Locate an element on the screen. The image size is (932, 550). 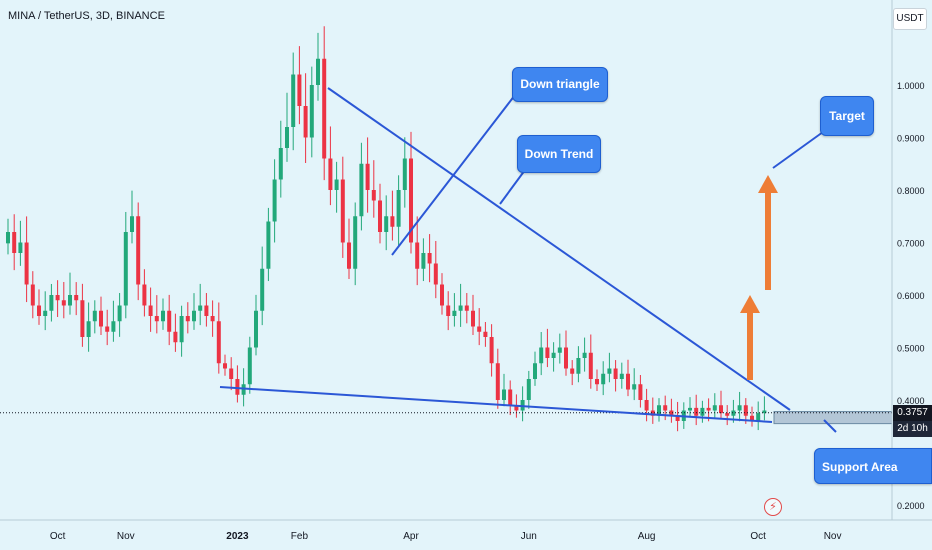
down-triangle-pointer is located at coordinates (453, 175).